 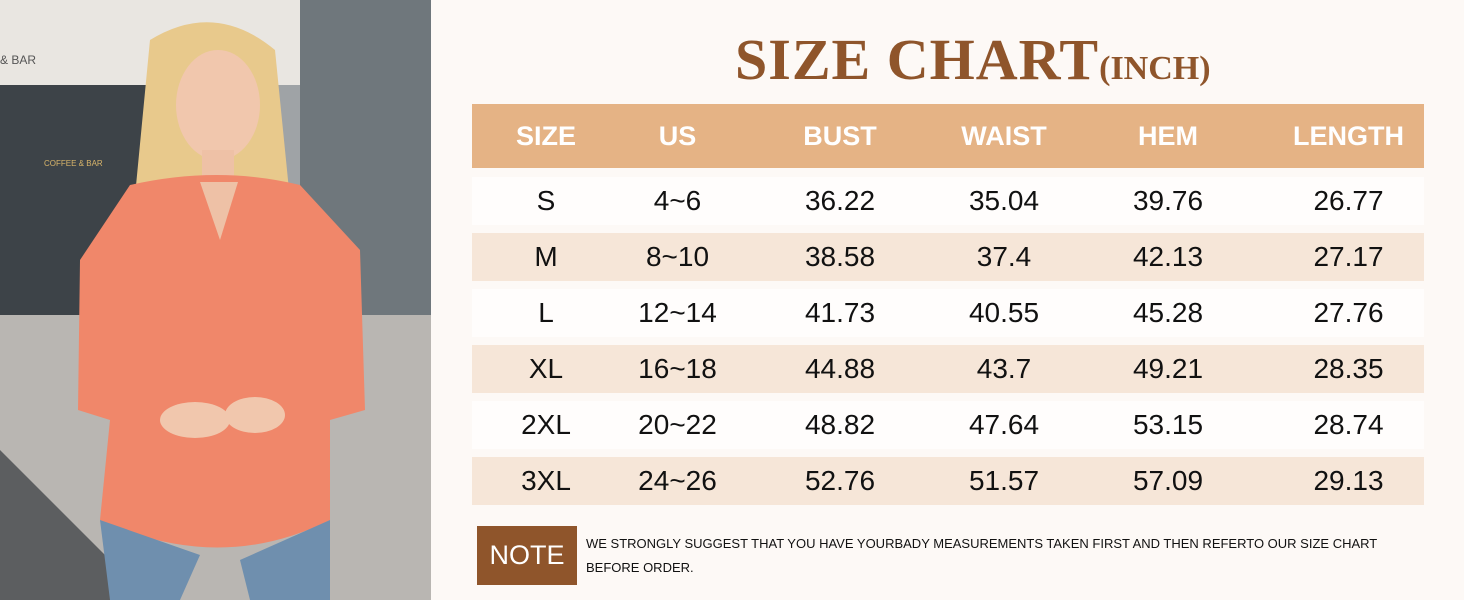 I want to click on table-cell: 26.77, so click(x=1348, y=200).